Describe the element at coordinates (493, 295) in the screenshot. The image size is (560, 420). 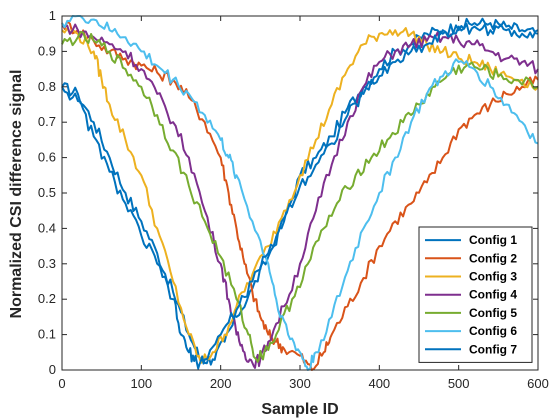
I see `legend-label: Config 4` at that location.